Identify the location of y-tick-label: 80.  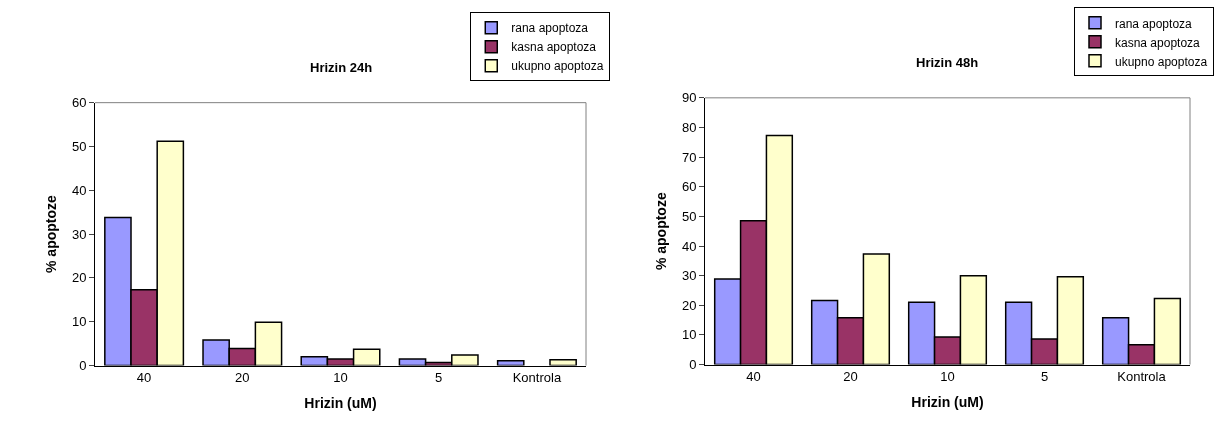
(689, 128).